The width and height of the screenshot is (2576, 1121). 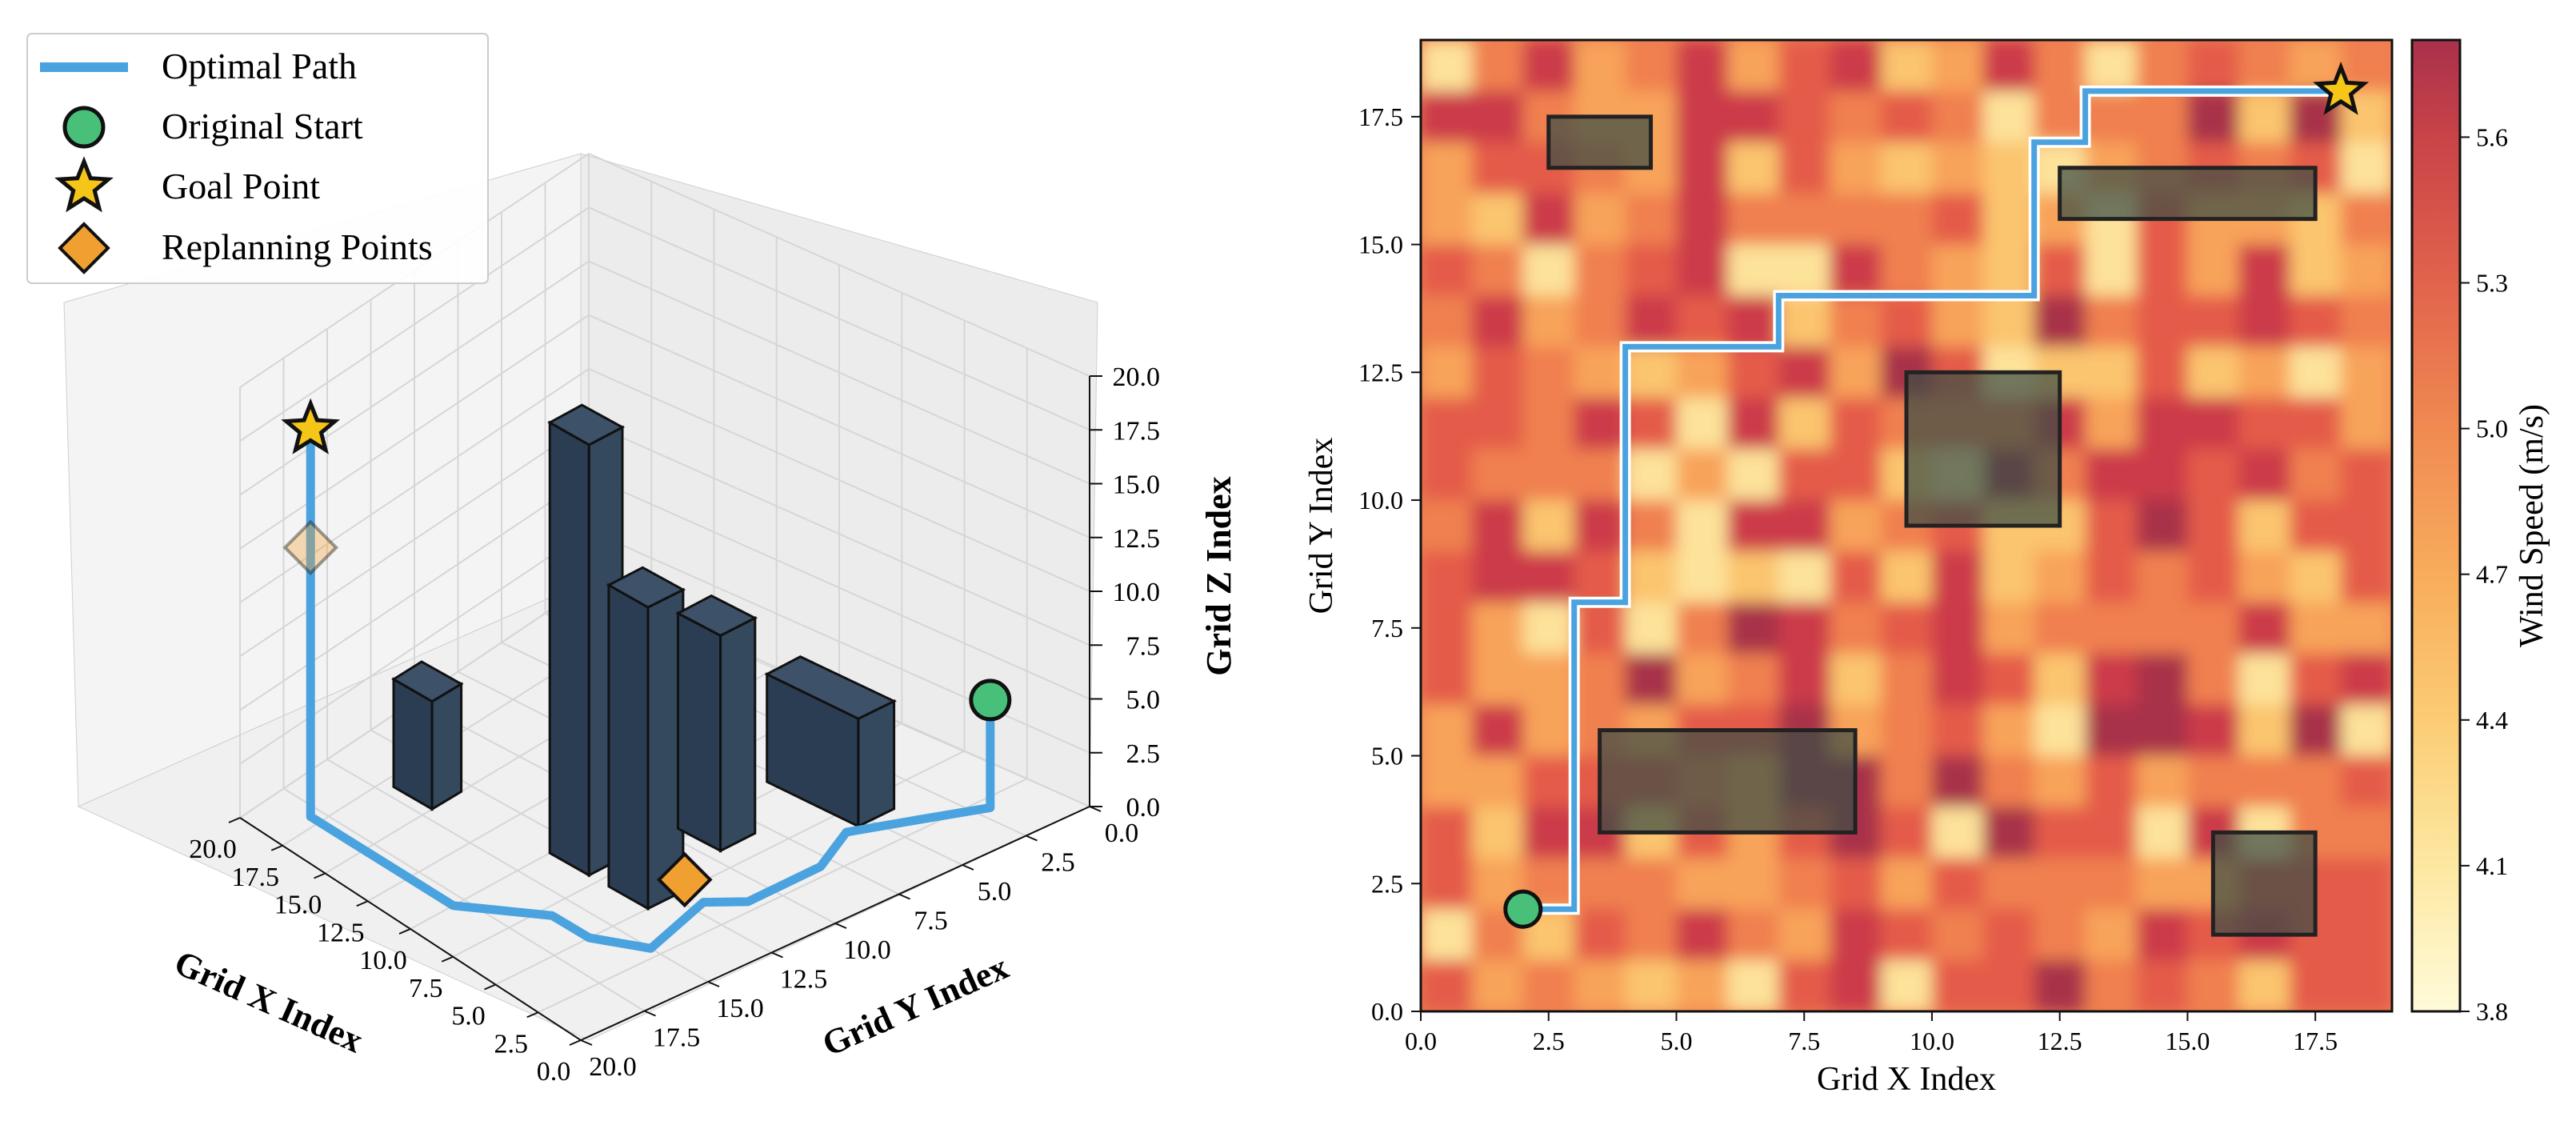 What do you see at coordinates (269, 1001) in the screenshot?
I see `x-axis-label: Grid X Index` at bounding box center [269, 1001].